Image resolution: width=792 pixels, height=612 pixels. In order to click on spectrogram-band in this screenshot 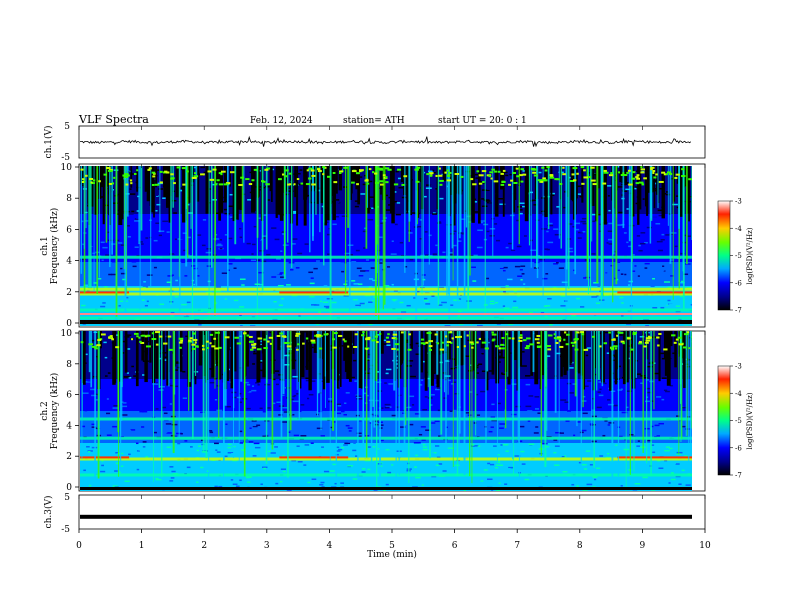, I will do `click(386, 294)`.